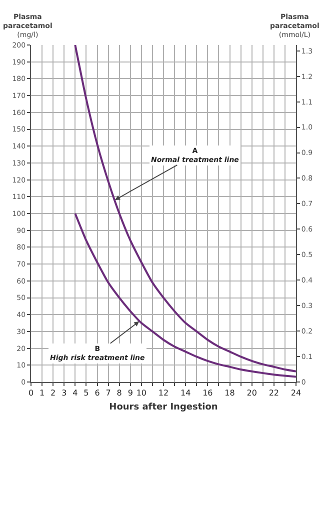  I want to click on x-tick-label: 7, so click(108, 393).